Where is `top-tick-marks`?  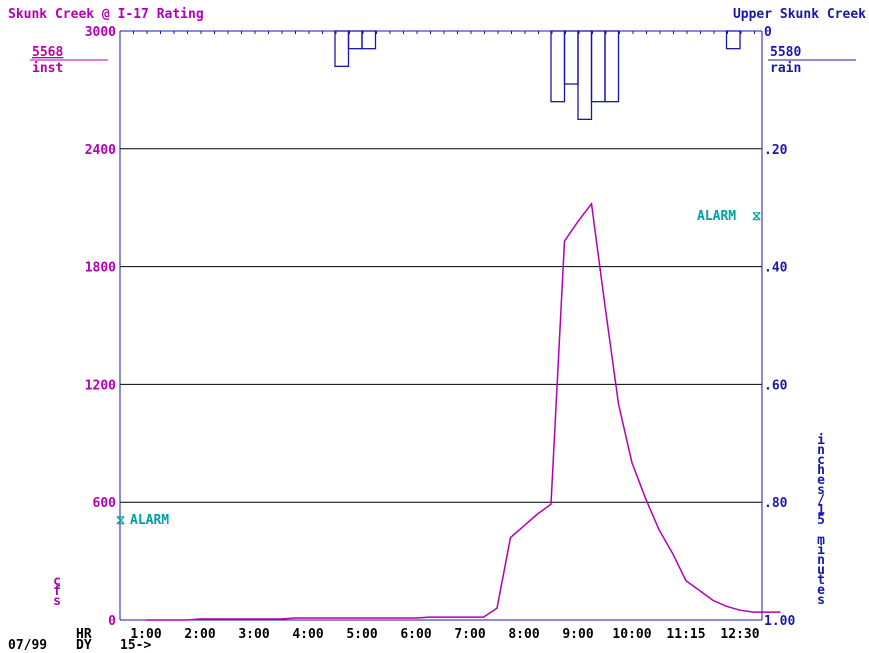
top-tick-marks is located at coordinates (437, 32).